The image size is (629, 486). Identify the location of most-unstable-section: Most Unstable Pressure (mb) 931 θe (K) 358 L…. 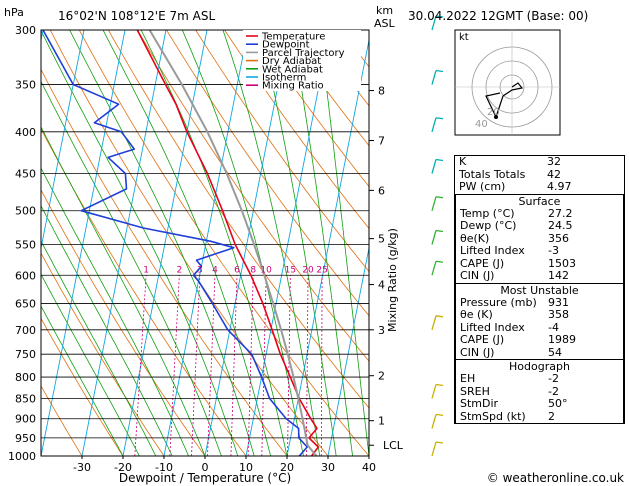
(539, 321).